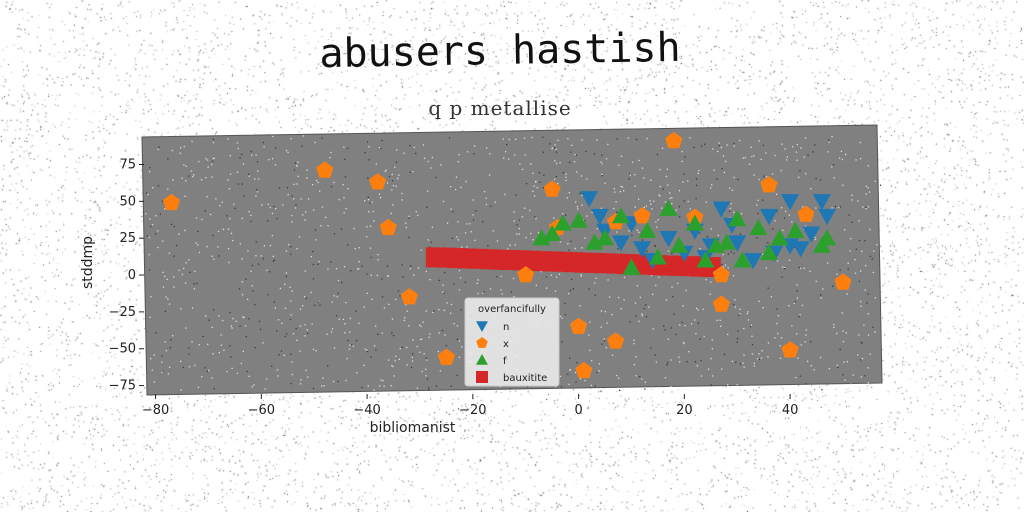  I want to click on x-axis-label: bibliomanist, so click(413, 428).